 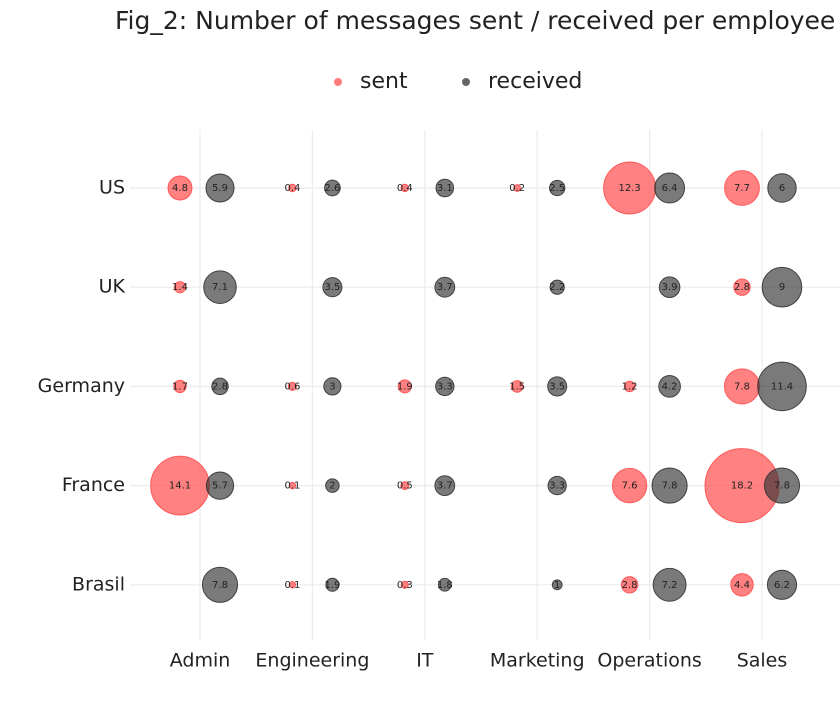 I want to click on value-label: 7.6, so click(x=630, y=486).